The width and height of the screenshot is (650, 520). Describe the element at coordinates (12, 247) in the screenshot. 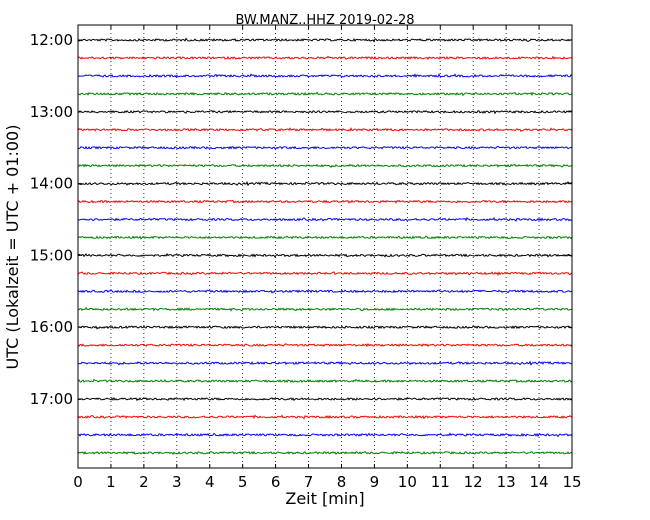

I see `y-axis-label: UTC (Lokalzeit = UTC + 01:00)` at that location.